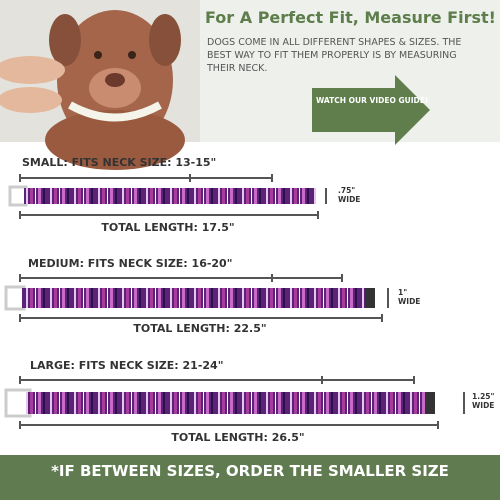 This screenshot has width=500, height=500. I want to click on dog-photo, so click(100, 85).